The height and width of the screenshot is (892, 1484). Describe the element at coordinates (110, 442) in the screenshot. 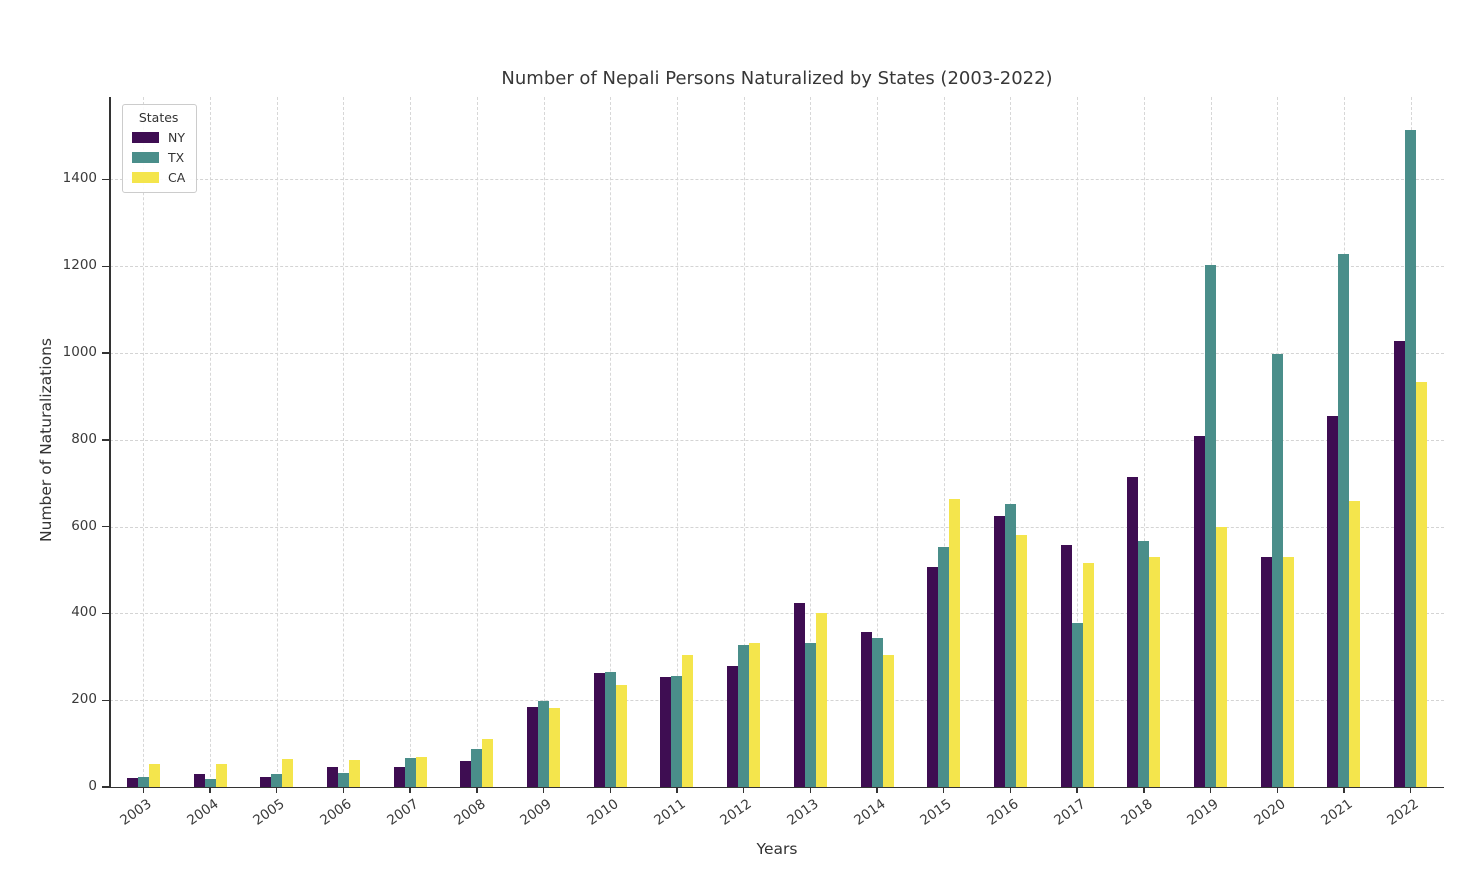

I see `y-axis-spine` at that location.